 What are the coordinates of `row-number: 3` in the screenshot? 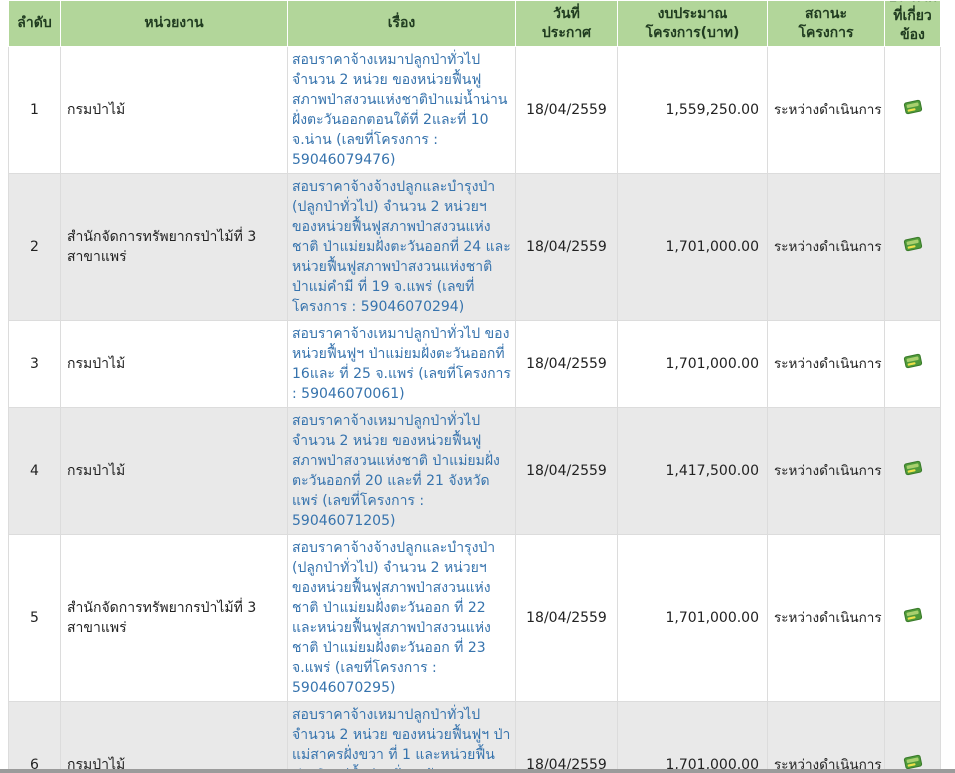 It's located at (34, 364).